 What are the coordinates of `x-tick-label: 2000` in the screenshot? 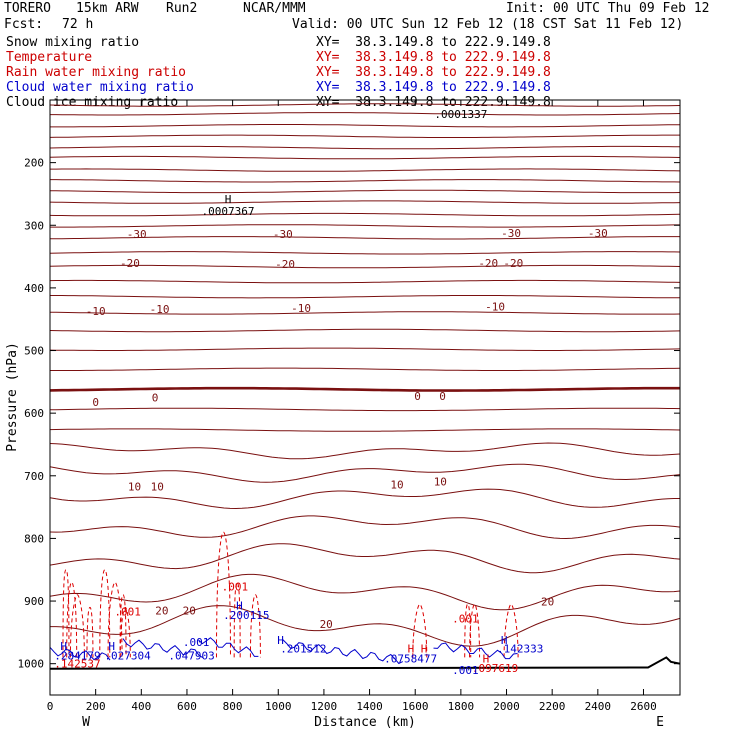 It's located at (506, 706).